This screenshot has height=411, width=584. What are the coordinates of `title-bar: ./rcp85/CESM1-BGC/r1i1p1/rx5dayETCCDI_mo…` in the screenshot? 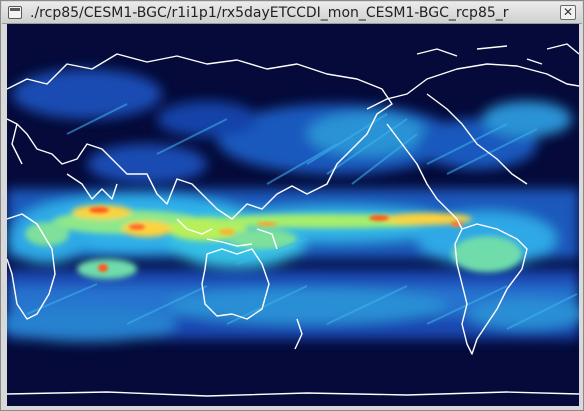 It's located at (292, 13).